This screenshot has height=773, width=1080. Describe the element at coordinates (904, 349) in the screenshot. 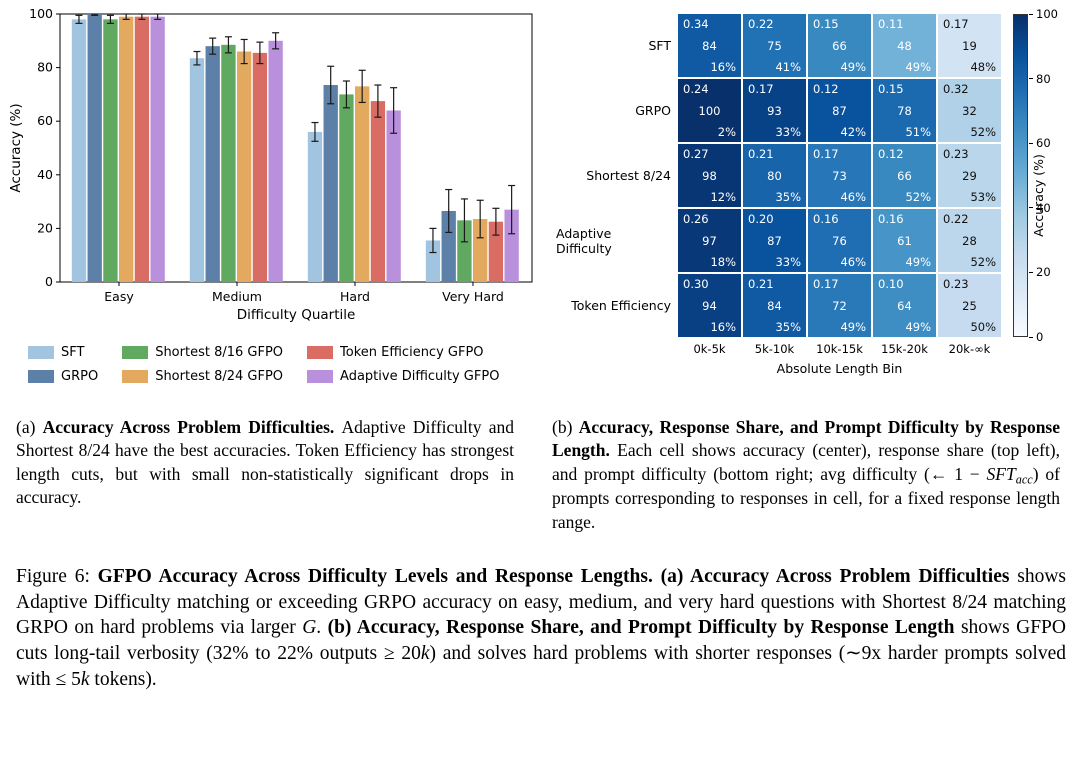

I see `heatmap-col-label: 15k-20k` at that location.